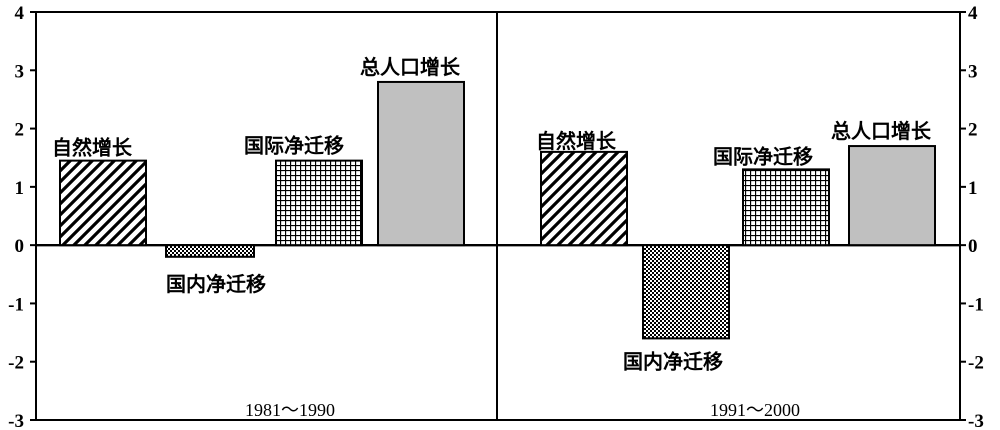 This screenshot has height=430, width=1000. I want to click on right-tick-label: 0, so click(973, 246).